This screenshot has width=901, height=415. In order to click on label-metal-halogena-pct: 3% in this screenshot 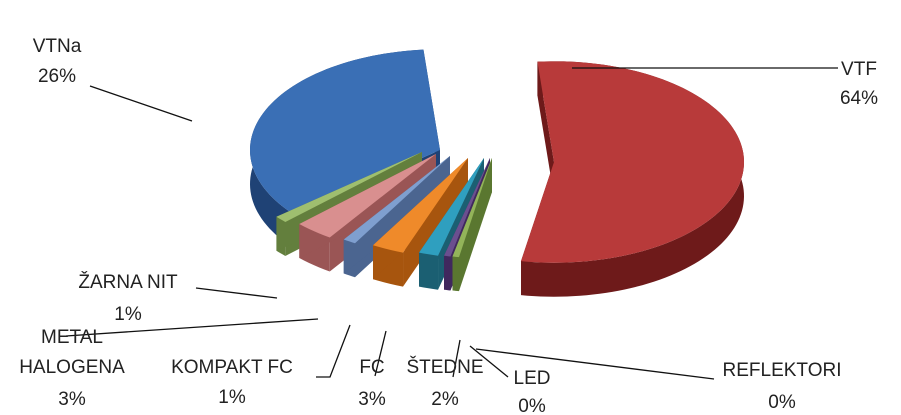, I will do `click(72, 399)`.